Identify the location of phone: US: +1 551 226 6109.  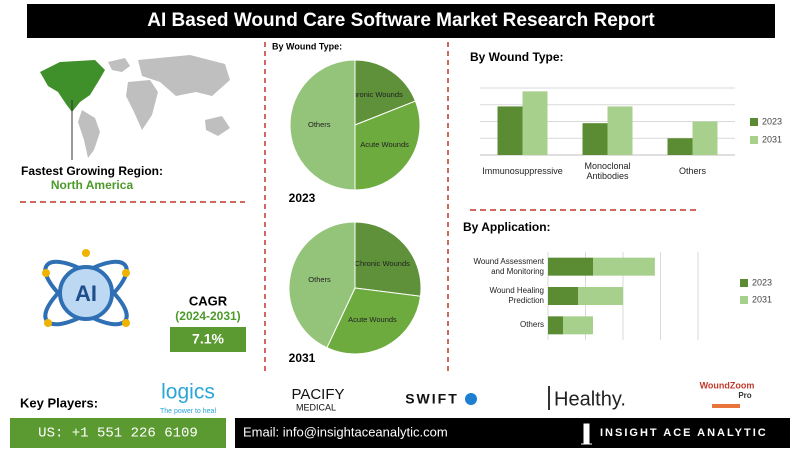
(118, 434).